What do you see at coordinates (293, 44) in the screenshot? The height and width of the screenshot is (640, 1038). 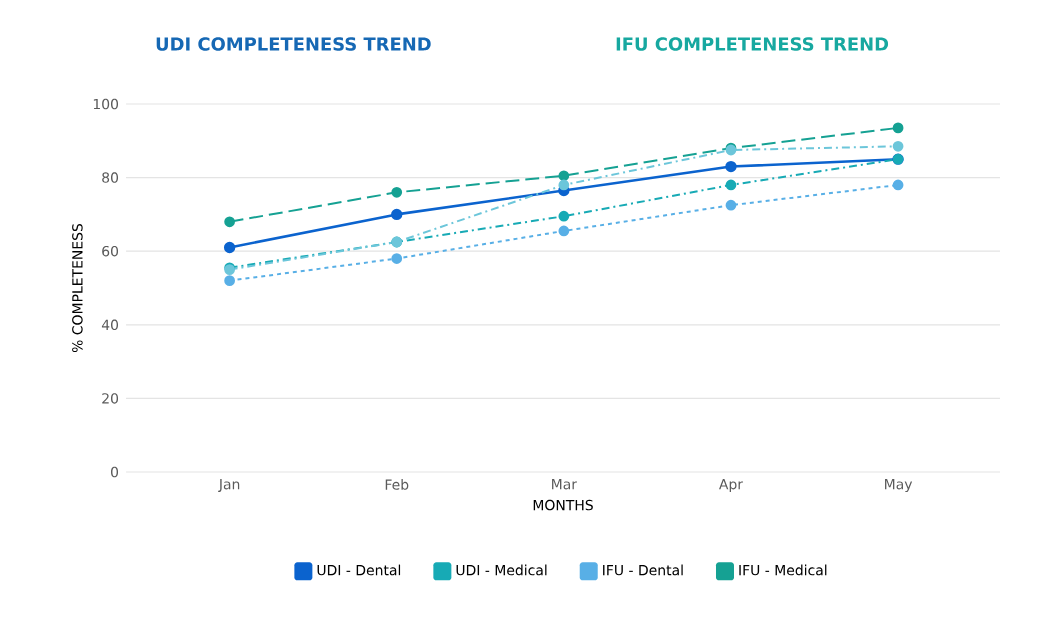 I see `chart-title: UDI COMPLETENESS TREND` at bounding box center [293, 44].